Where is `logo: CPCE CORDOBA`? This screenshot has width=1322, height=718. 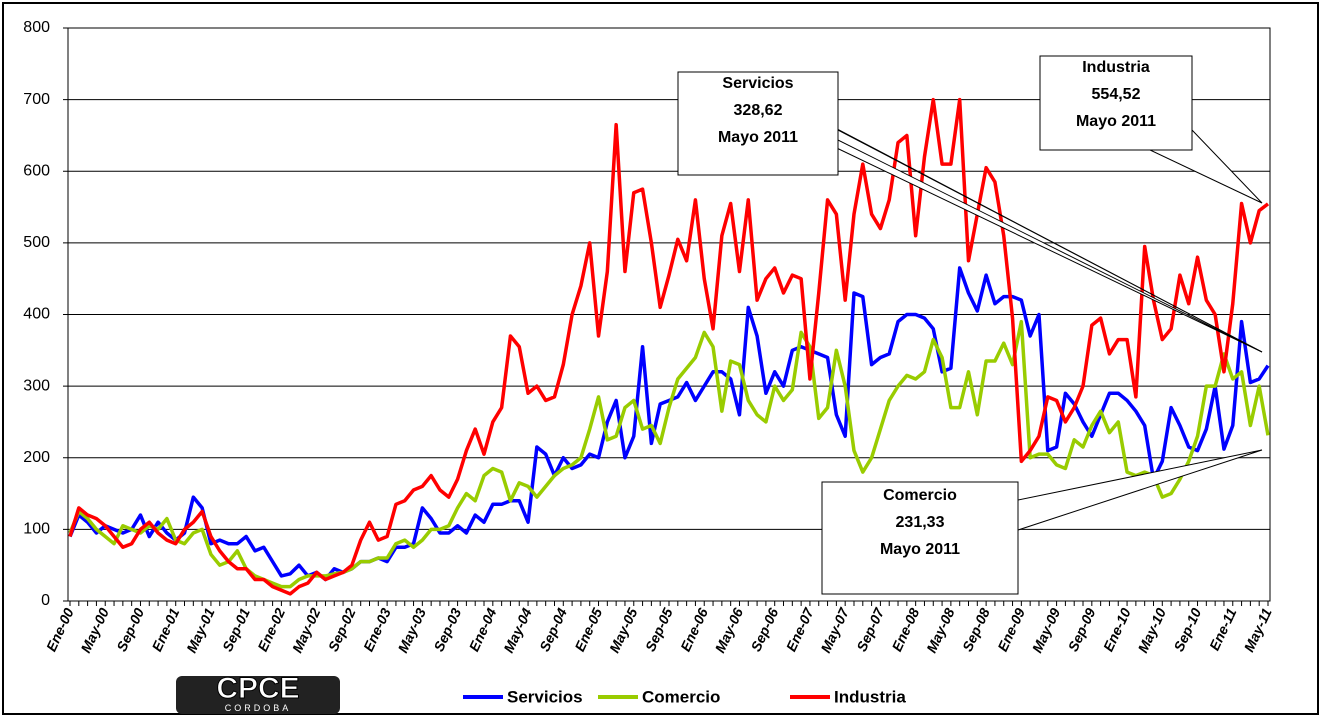 logo: CPCE CORDOBA is located at coordinates (258, 693).